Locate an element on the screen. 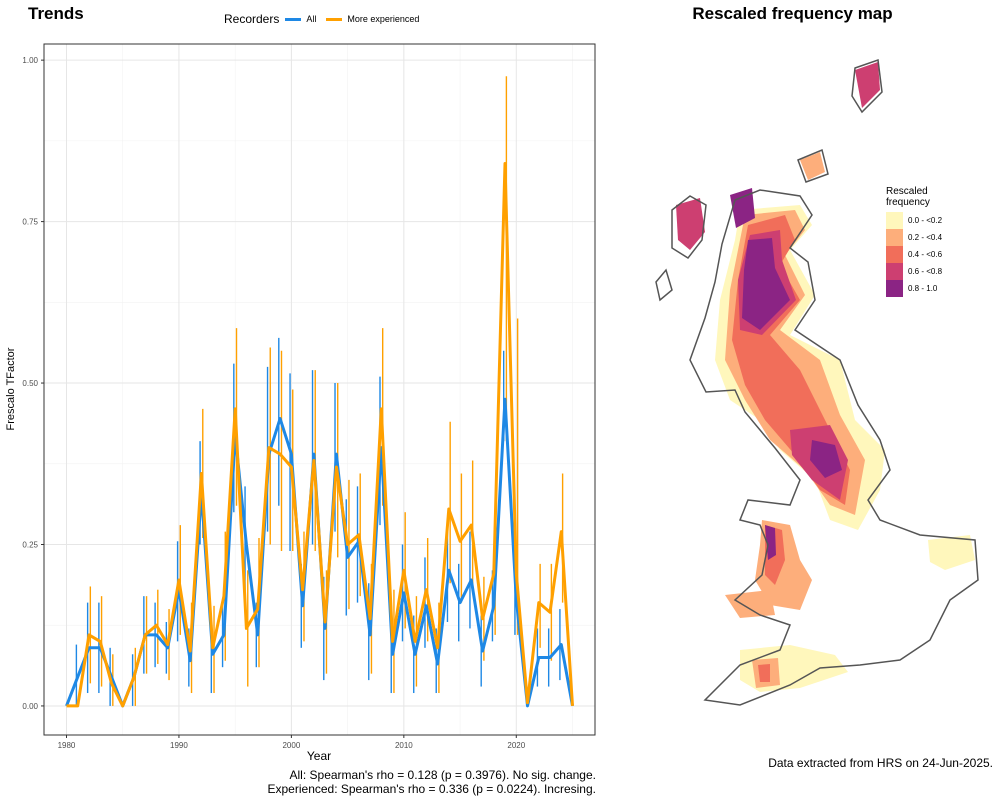 The image size is (1000, 800). map-legend-row: 0.0 - <0.2 is located at coordinates (921, 220).